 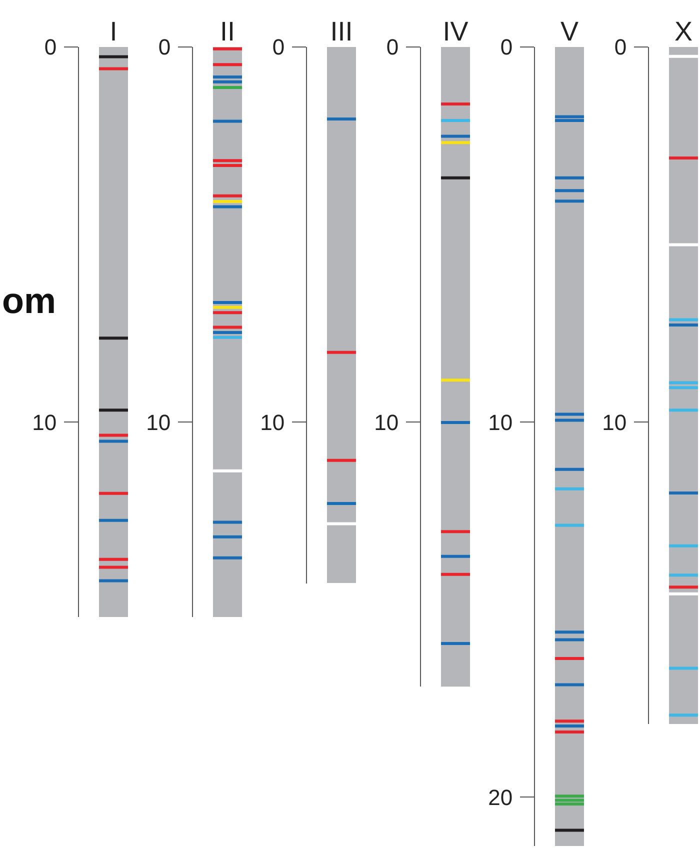 What do you see at coordinates (569, 31) in the screenshot?
I see `x-tick-label: V` at bounding box center [569, 31].